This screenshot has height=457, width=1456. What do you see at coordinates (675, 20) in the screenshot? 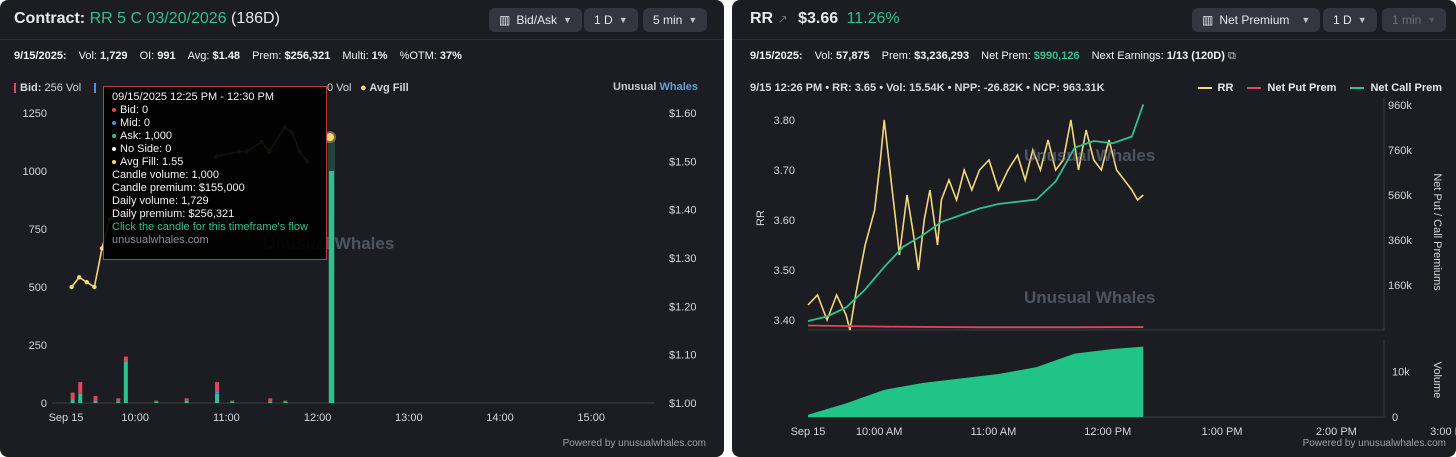
I see `interval-dropdown: 5 min ▼` at bounding box center [675, 20].